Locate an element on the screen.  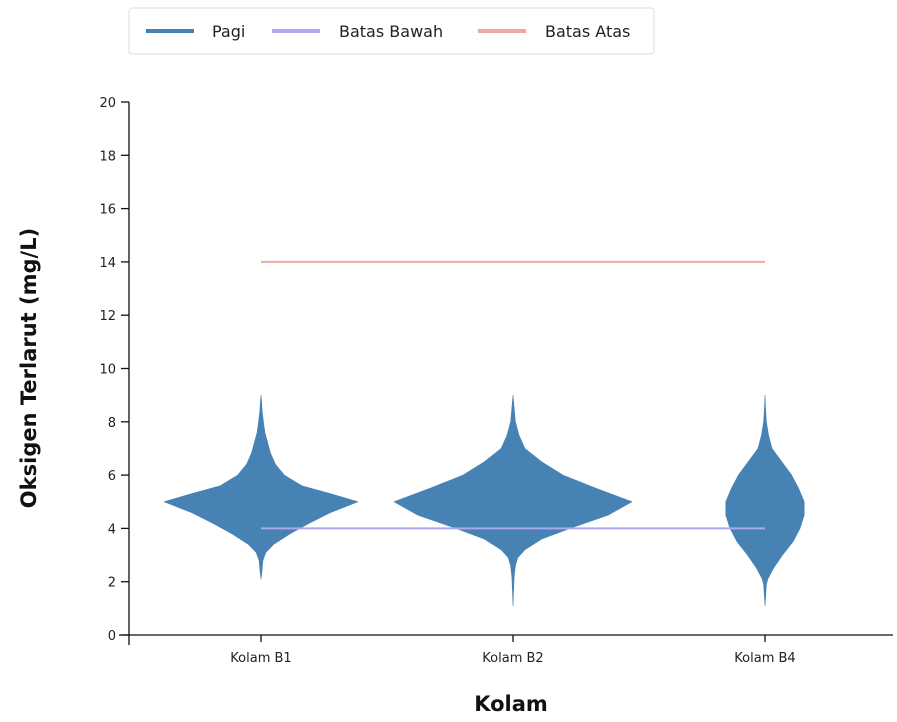
legend-label-batas-bawah: Batas Bawah is located at coordinates (391, 31).